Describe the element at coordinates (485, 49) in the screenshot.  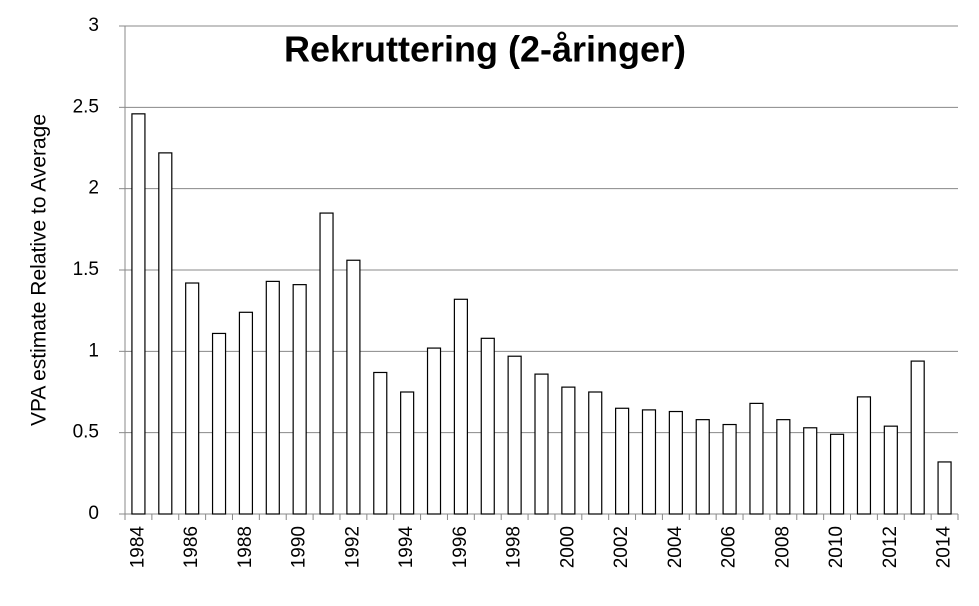
I see `chart-title: Rekruttering (2-åringer)` at that location.